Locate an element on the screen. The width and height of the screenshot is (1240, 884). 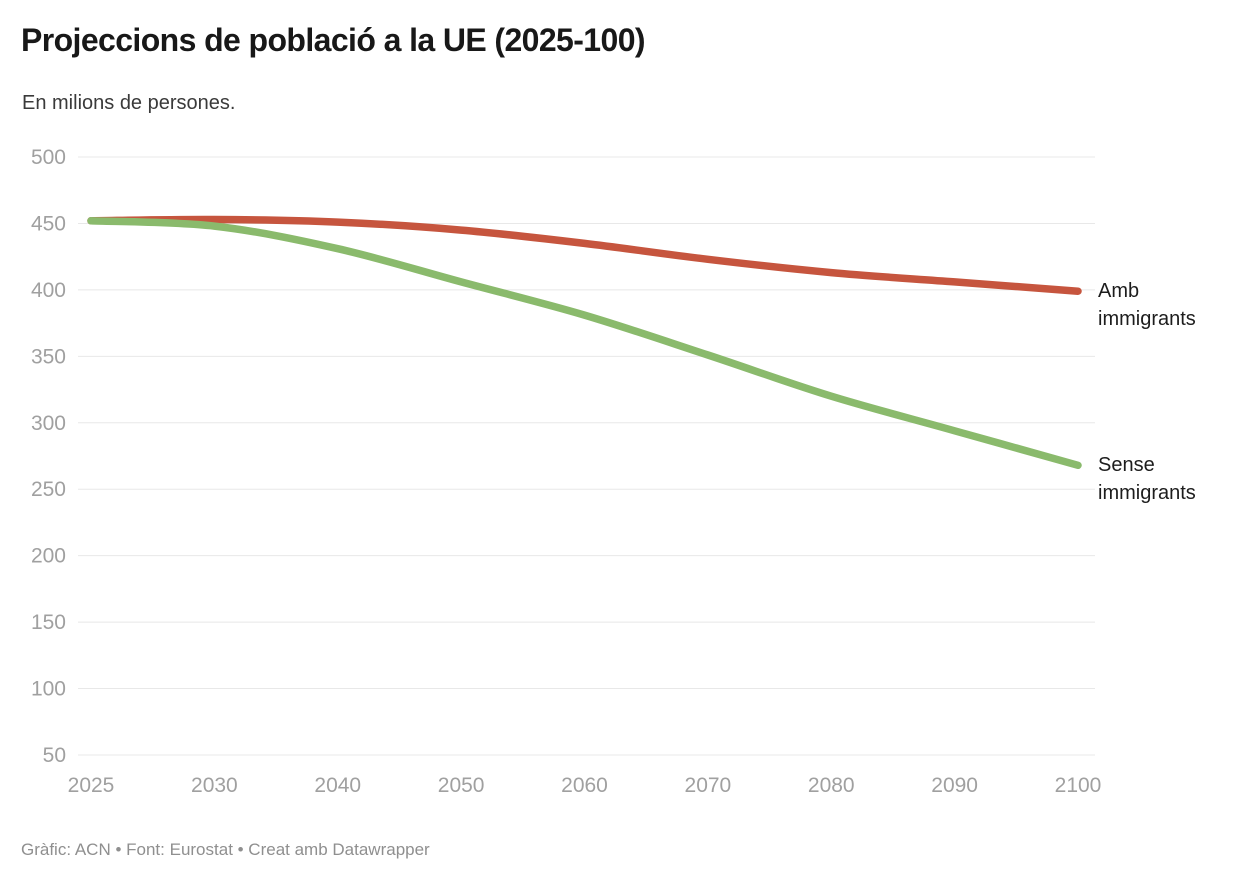
y-tick-label: 350 is located at coordinates (48, 356).